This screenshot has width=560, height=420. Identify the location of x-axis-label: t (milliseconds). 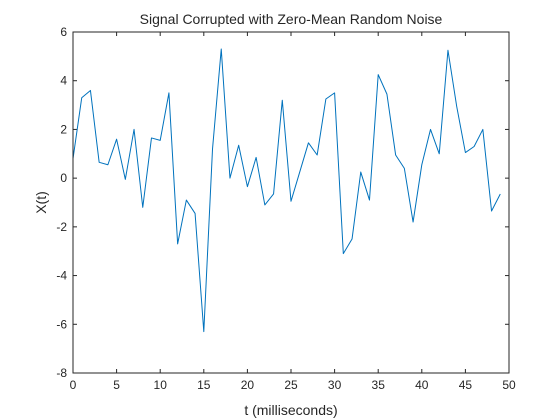
(290, 410).